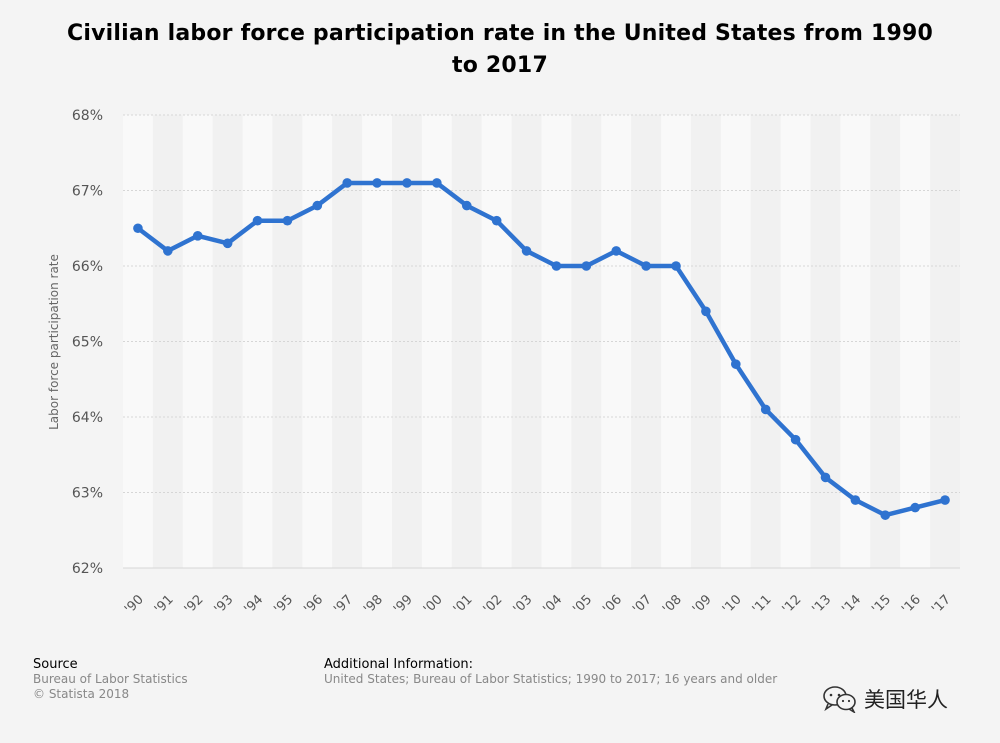 This screenshot has width=1000, height=743. Describe the element at coordinates (87, 192) in the screenshot. I see `y-tick-label: 67%` at that location.